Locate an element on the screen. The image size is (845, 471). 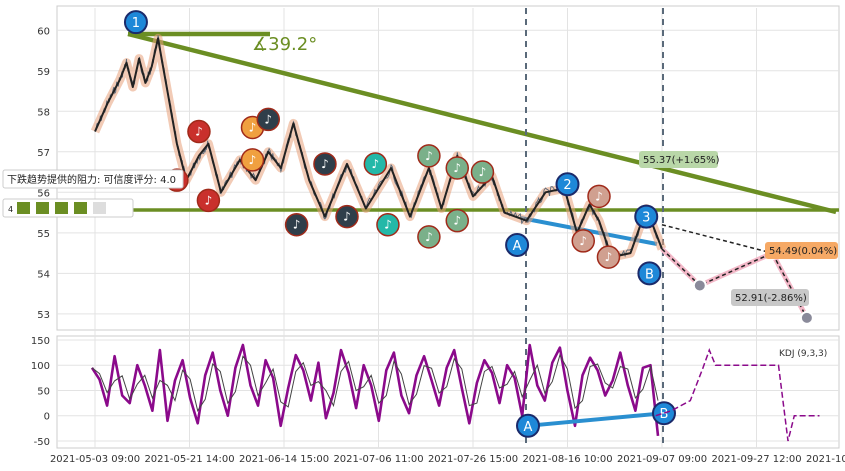
projection-mid-label: 54.49(0.04%) is located at coordinates (801, 250).